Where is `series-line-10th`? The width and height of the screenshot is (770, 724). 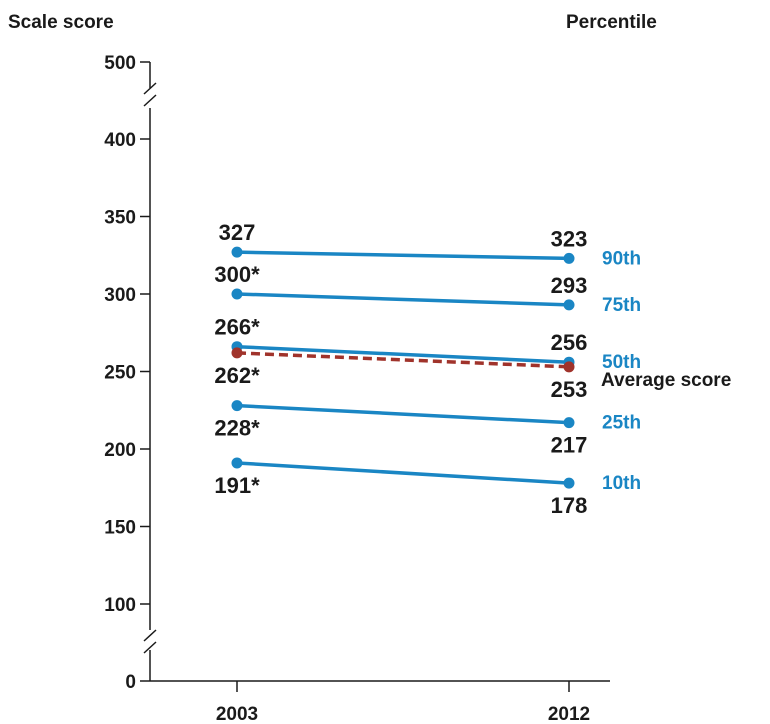 series-line-10th is located at coordinates (403, 473).